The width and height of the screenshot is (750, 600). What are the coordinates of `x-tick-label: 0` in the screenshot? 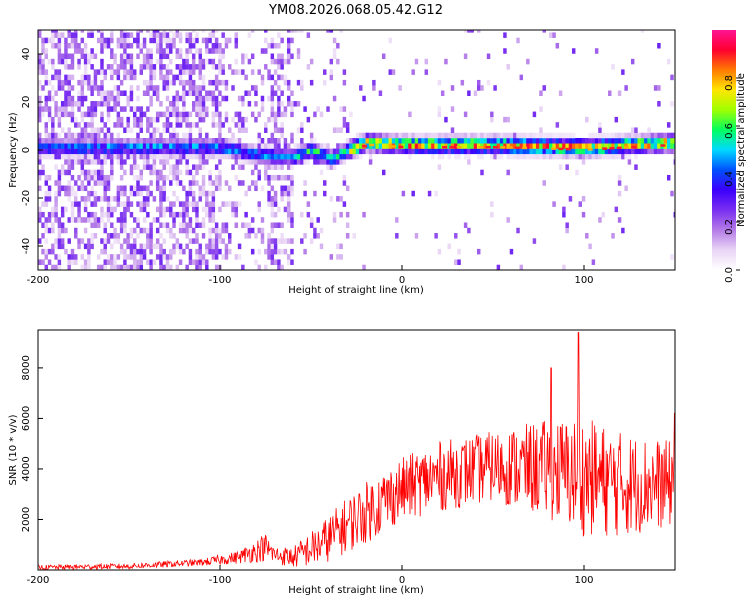 It's located at (402, 280).